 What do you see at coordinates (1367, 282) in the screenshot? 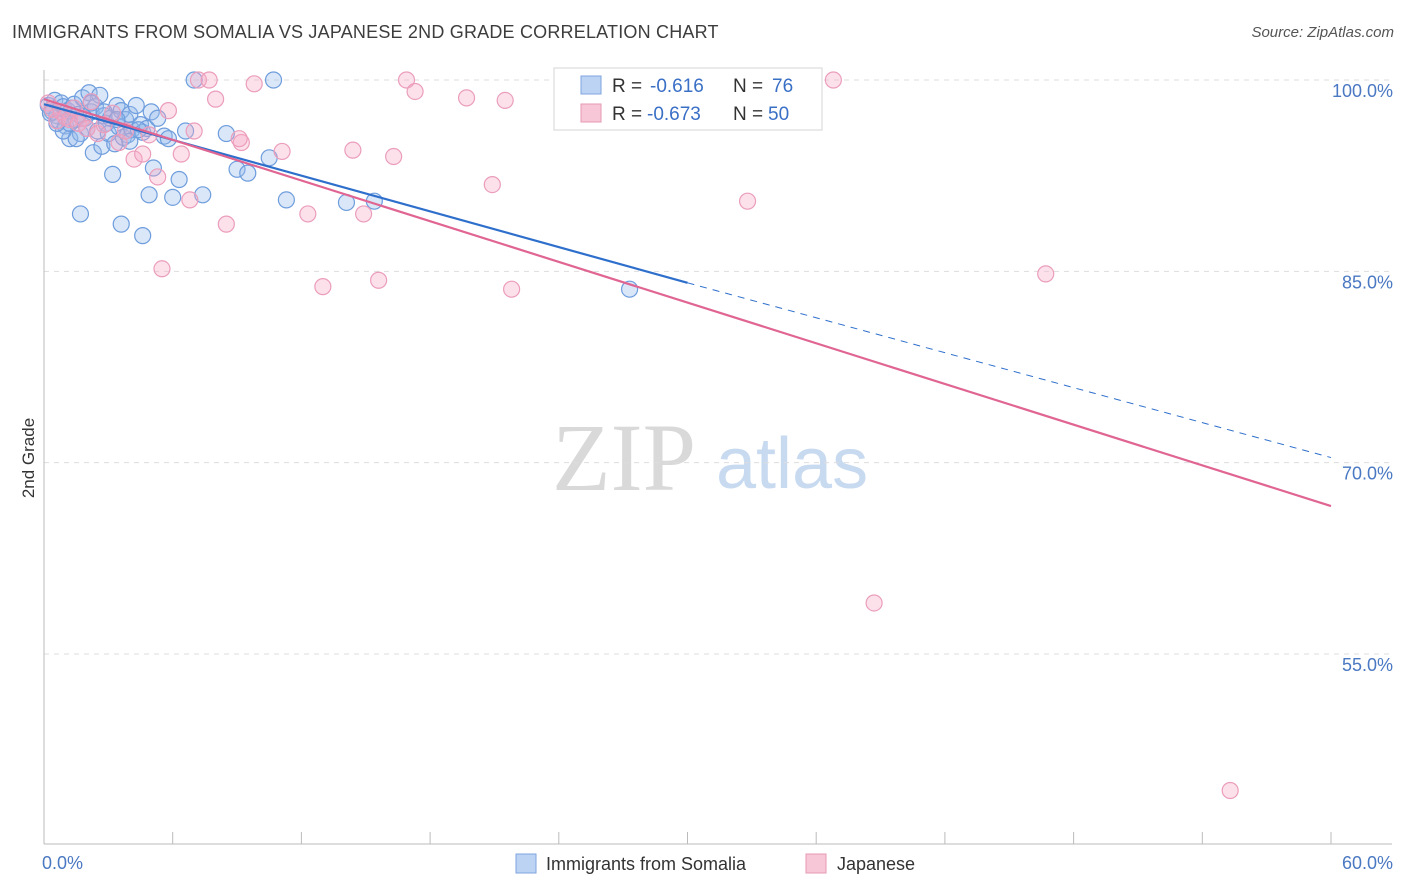
I see `y-tick-label-2: 85.0%` at bounding box center [1367, 282].